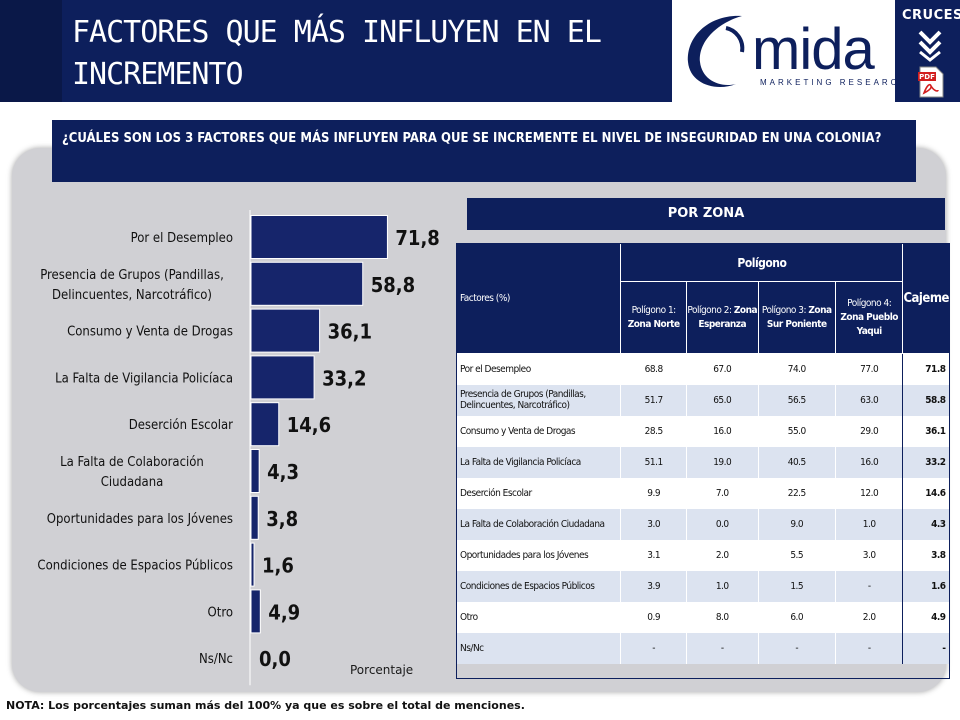  Describe the element at coordinates (654, 310) in the screenshot. I see `header-zone-prefix: Polígono 1:` at that location.